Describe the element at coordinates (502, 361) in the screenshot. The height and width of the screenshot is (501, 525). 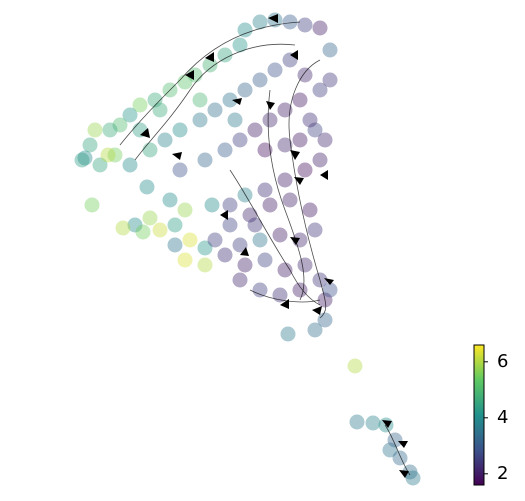
I see `colorbar-tick-label: 6` at that location.